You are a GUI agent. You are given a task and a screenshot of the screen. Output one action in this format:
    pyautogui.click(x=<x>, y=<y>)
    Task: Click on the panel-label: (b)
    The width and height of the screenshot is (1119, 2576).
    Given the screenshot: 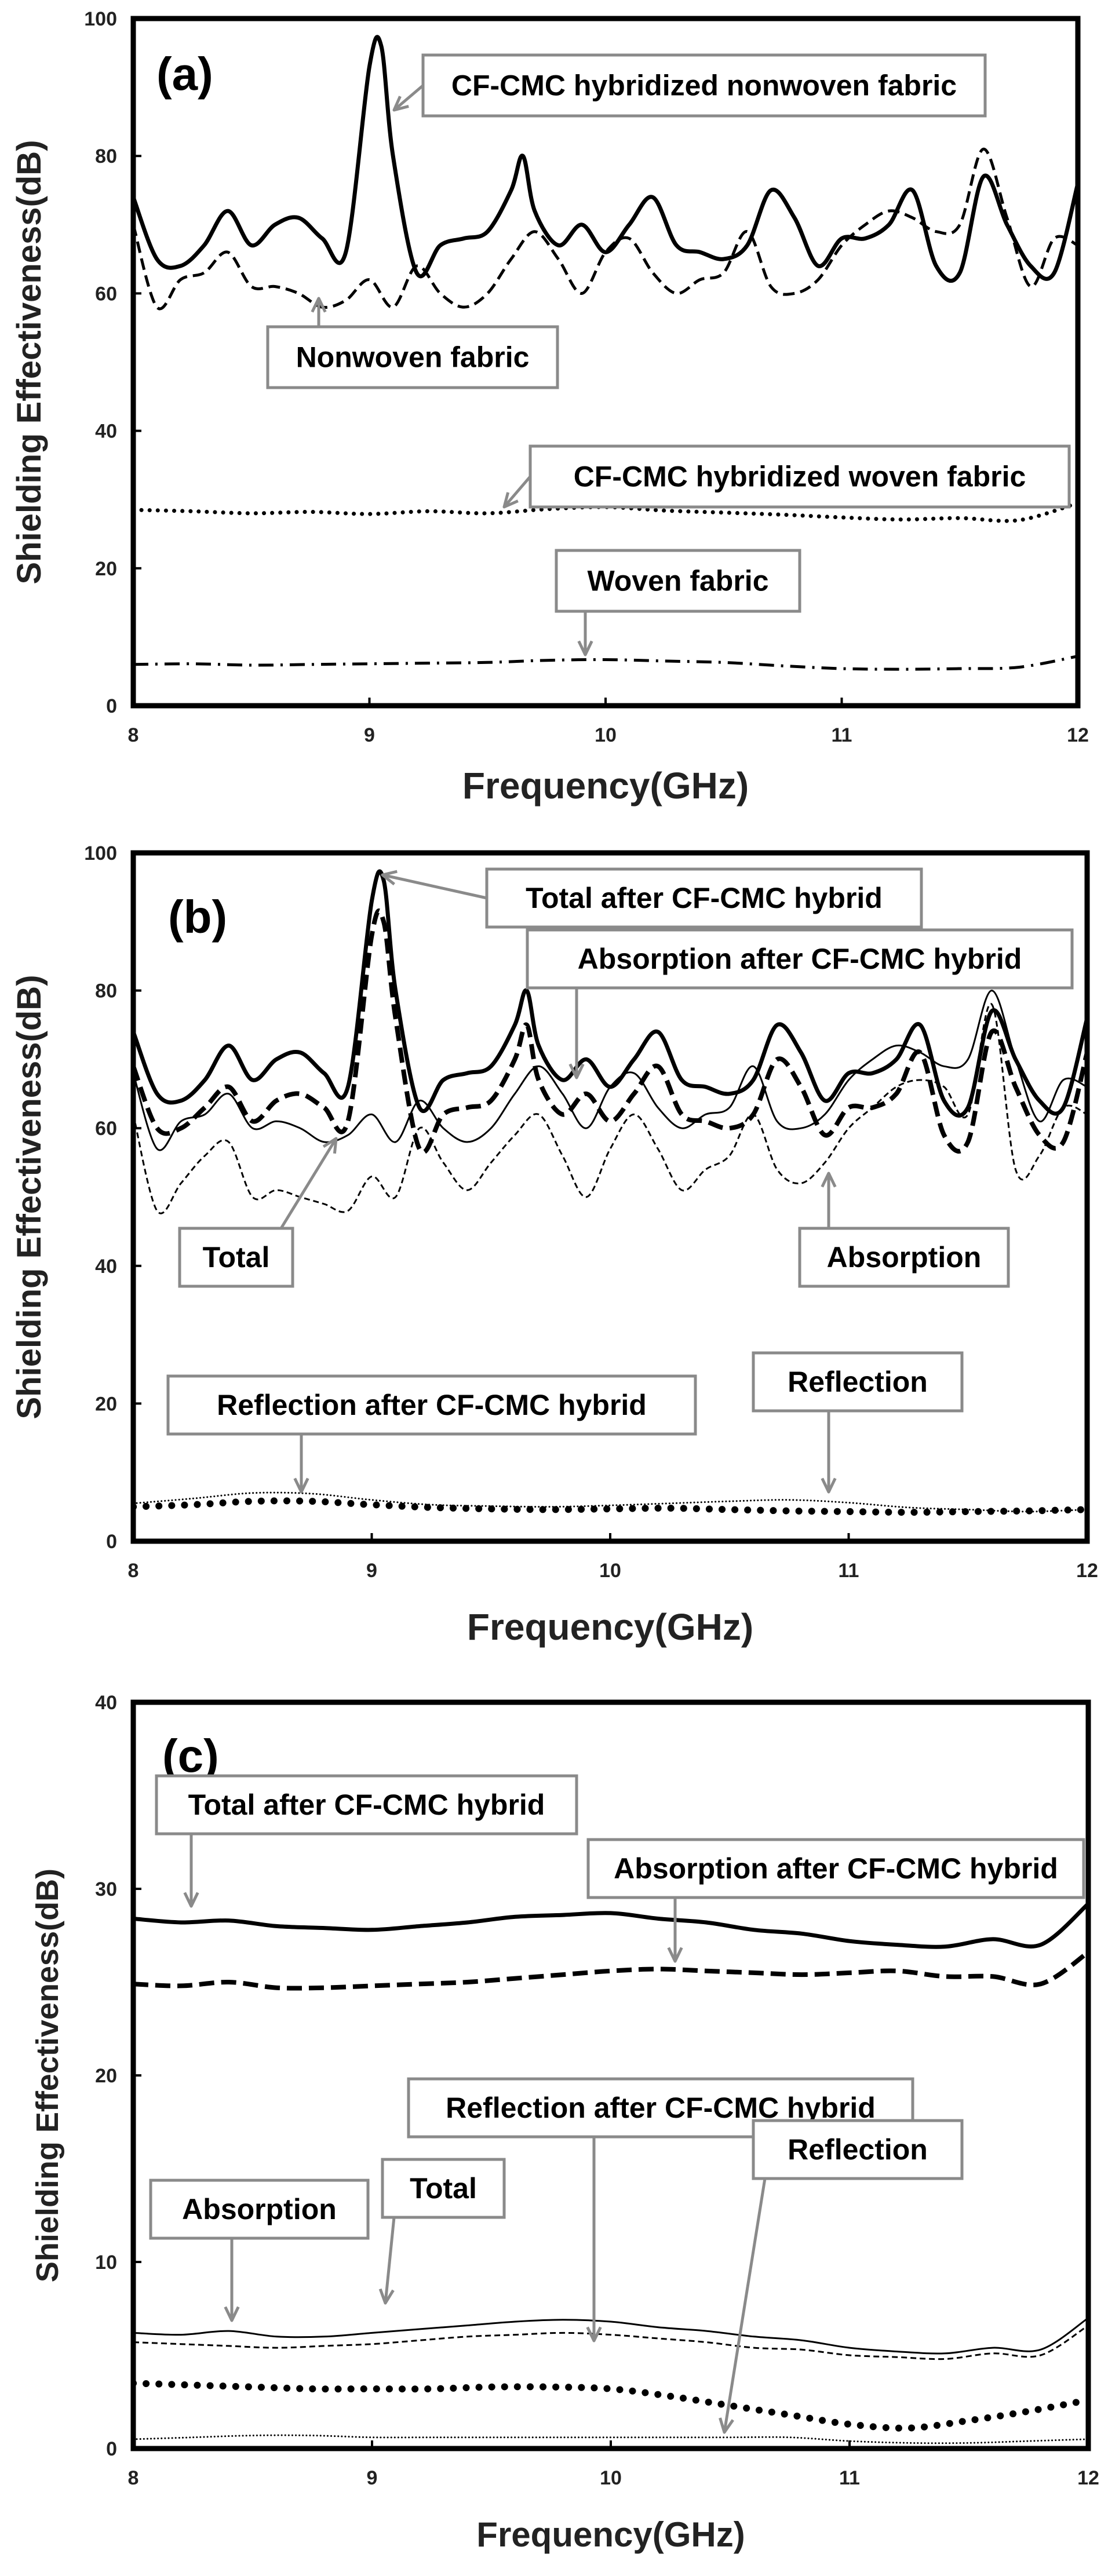 What is the action you would take?
    pyautogui.click(x=197, y=917)
    